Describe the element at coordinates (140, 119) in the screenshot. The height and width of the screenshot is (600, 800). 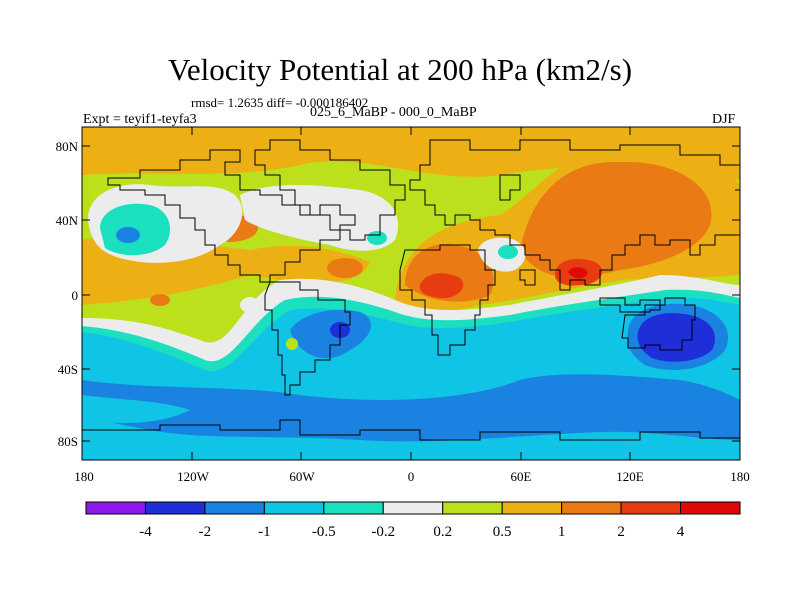
I see `experiment-label: Expt = teyif1-teyfa3` at that location.